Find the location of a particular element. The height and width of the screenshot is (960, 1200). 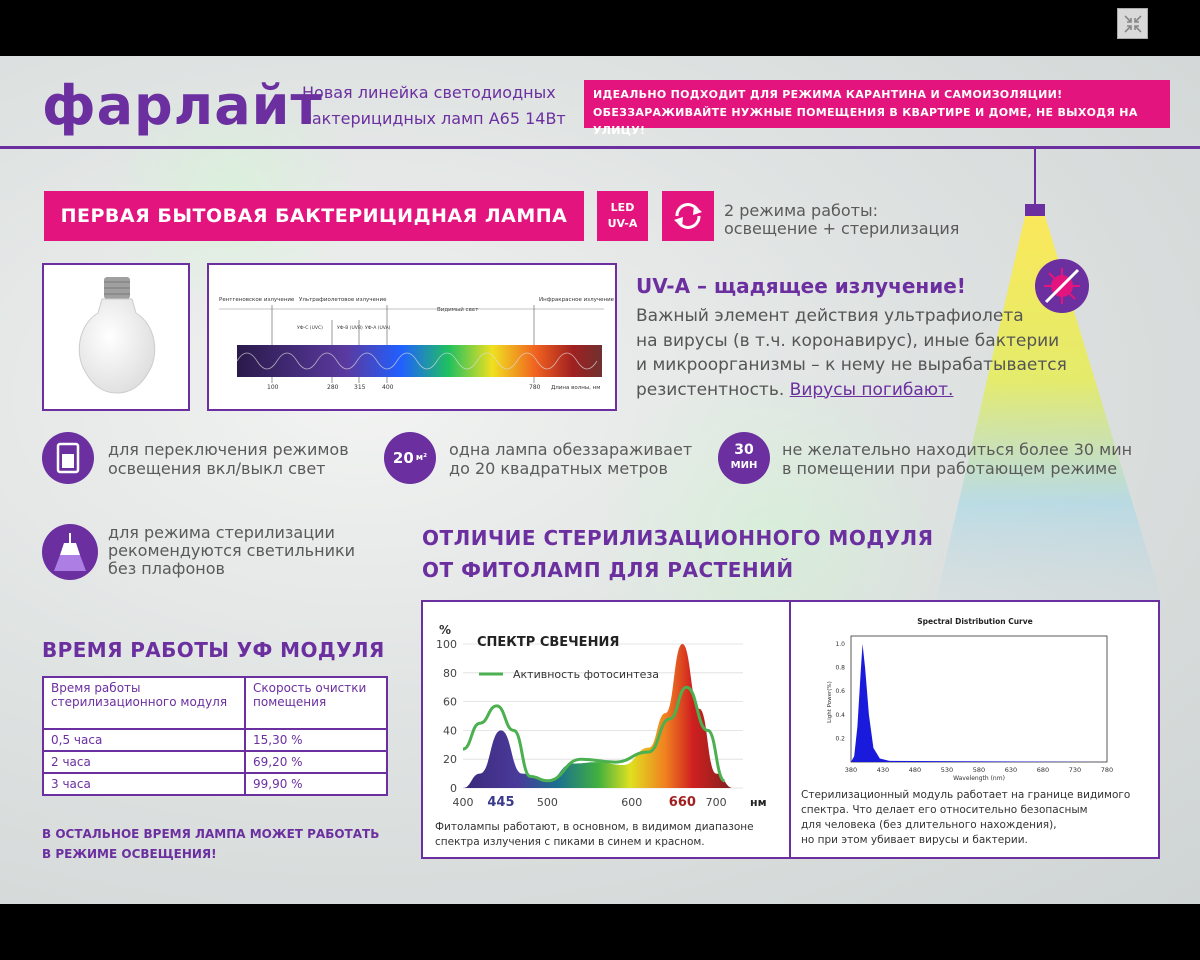

time-value: 30 is located at coordinates (744, 450).